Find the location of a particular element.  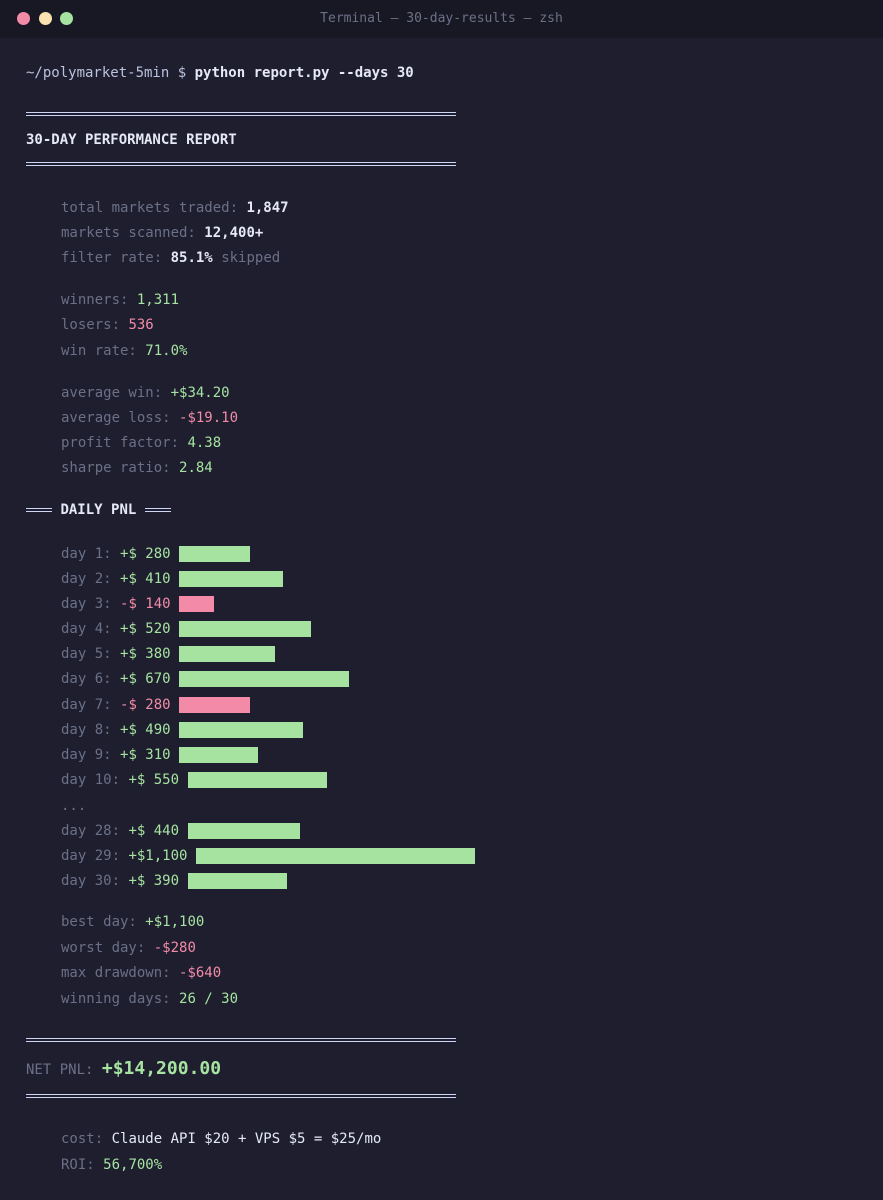

title-bar: Terminal — 30-day-results — zsh is located at coordinates (441, 19).